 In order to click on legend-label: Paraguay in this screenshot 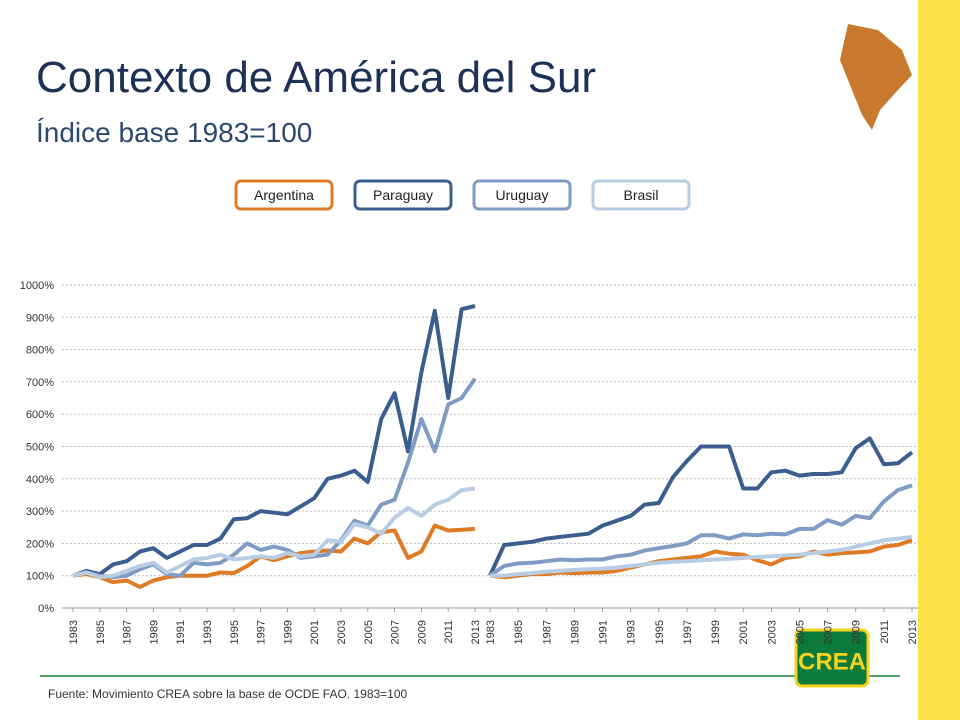, I will do `click(403, 195)`.